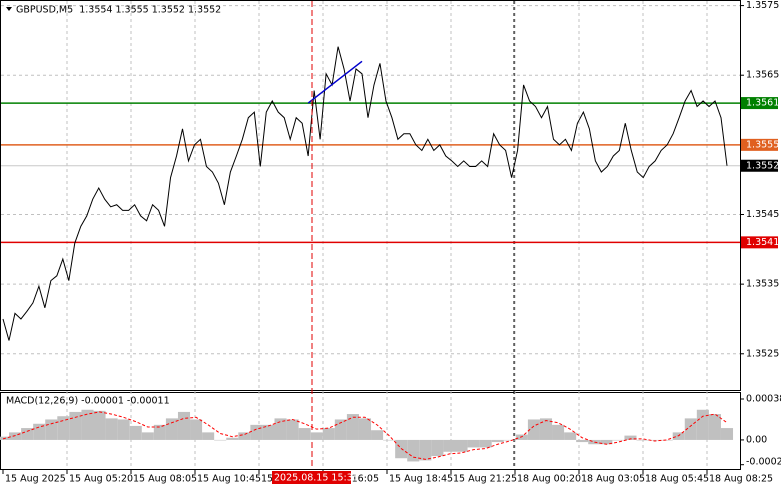  I want to click on signal-line, so click(365, 435).